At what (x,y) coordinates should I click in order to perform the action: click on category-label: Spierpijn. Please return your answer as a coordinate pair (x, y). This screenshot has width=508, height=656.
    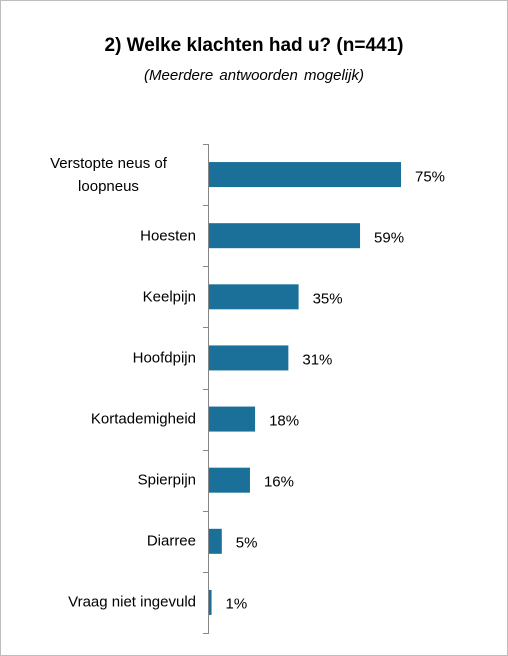
    Looking at the image, I should click on (167, 480).